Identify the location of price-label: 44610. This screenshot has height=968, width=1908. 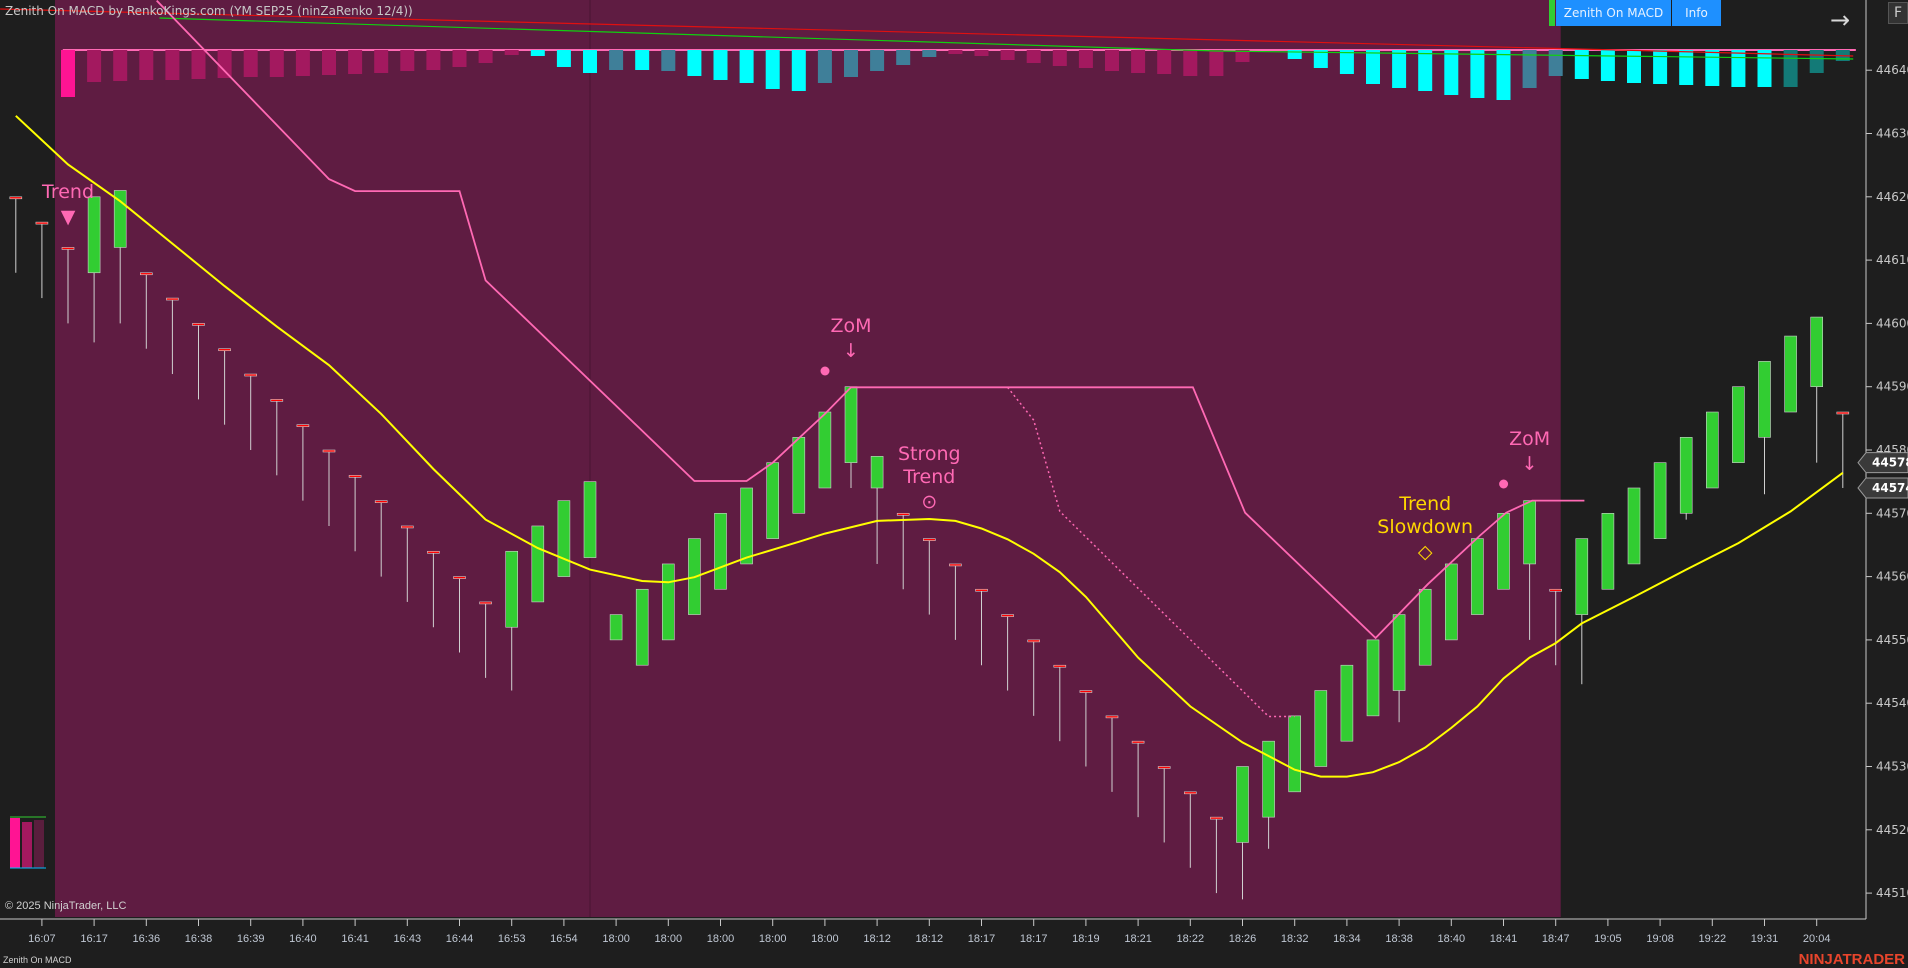
(1892, 260).